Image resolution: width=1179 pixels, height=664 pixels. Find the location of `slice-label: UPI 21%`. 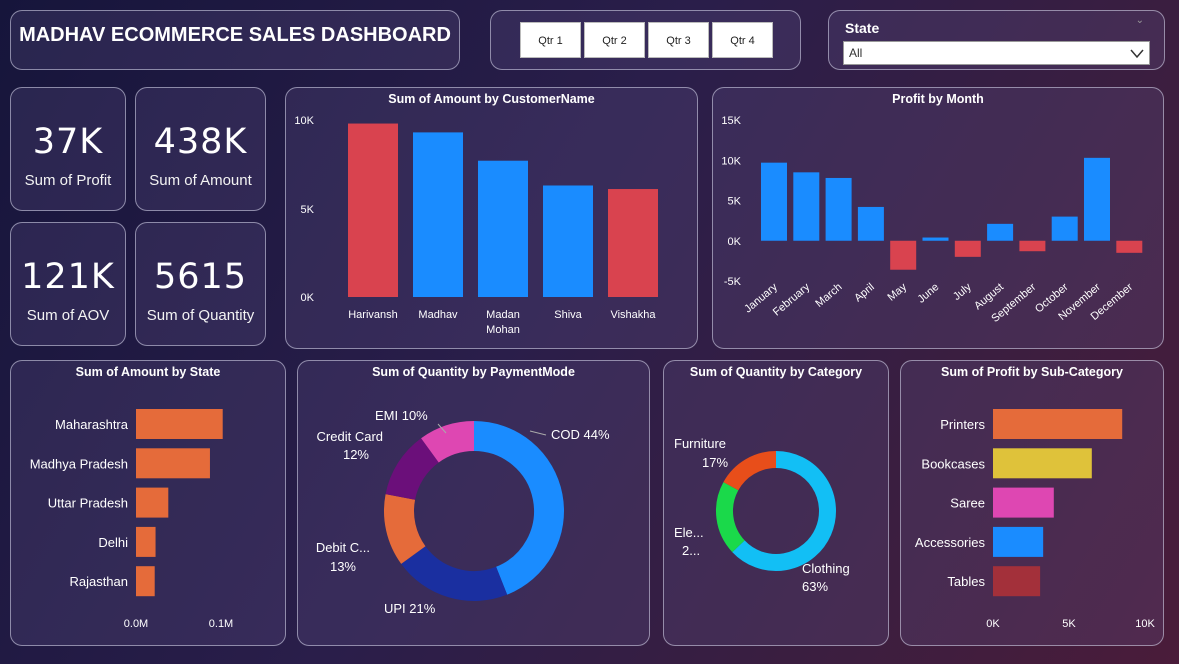

slice-label: UPI 21% is located at coordinates (410, 608).